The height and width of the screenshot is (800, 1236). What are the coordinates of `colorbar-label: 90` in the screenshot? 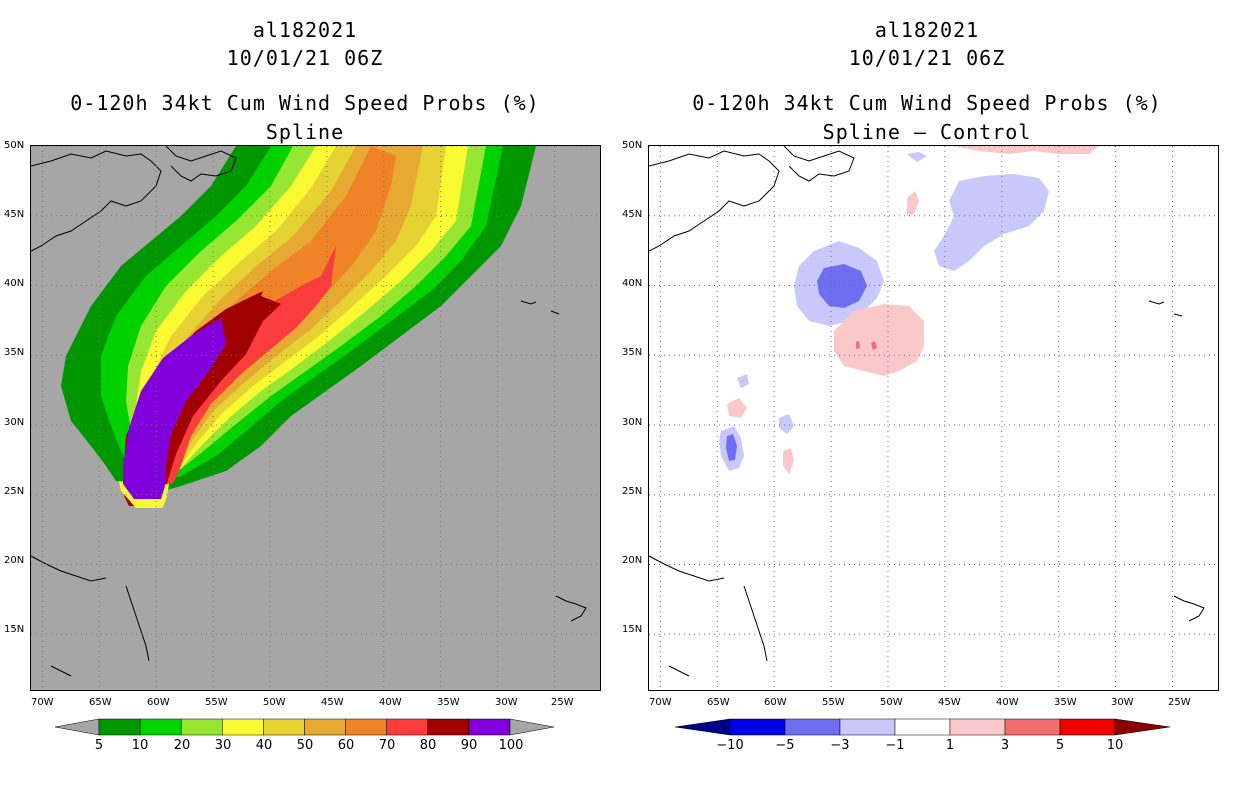 It's located at (469, 745).